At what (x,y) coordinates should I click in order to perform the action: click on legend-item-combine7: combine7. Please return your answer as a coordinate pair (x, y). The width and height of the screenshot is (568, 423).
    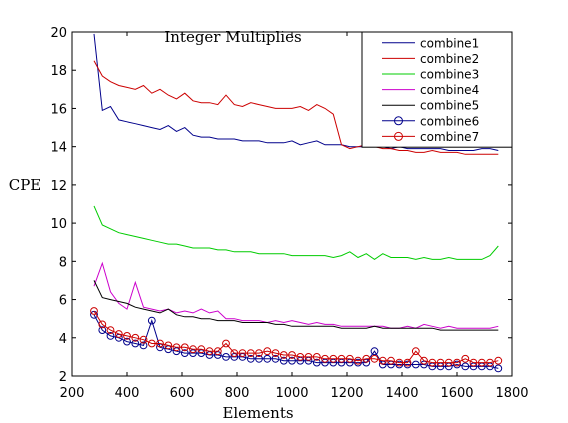
    Looking at the image, I should click on (430, 137).